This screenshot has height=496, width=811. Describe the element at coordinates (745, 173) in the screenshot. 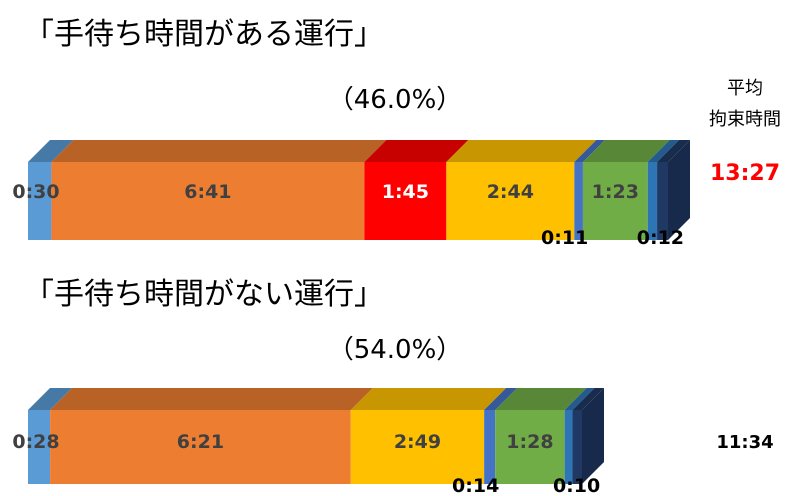

I see `avg-value: 13:27` at that location.